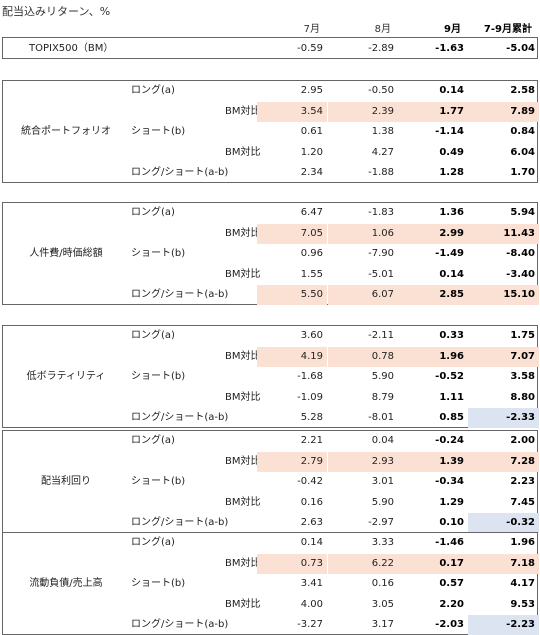  What do you see at coordinates (363, 356) in the screenshot?
I see `value-cell: 0.78` at bounding box center [363, 356].